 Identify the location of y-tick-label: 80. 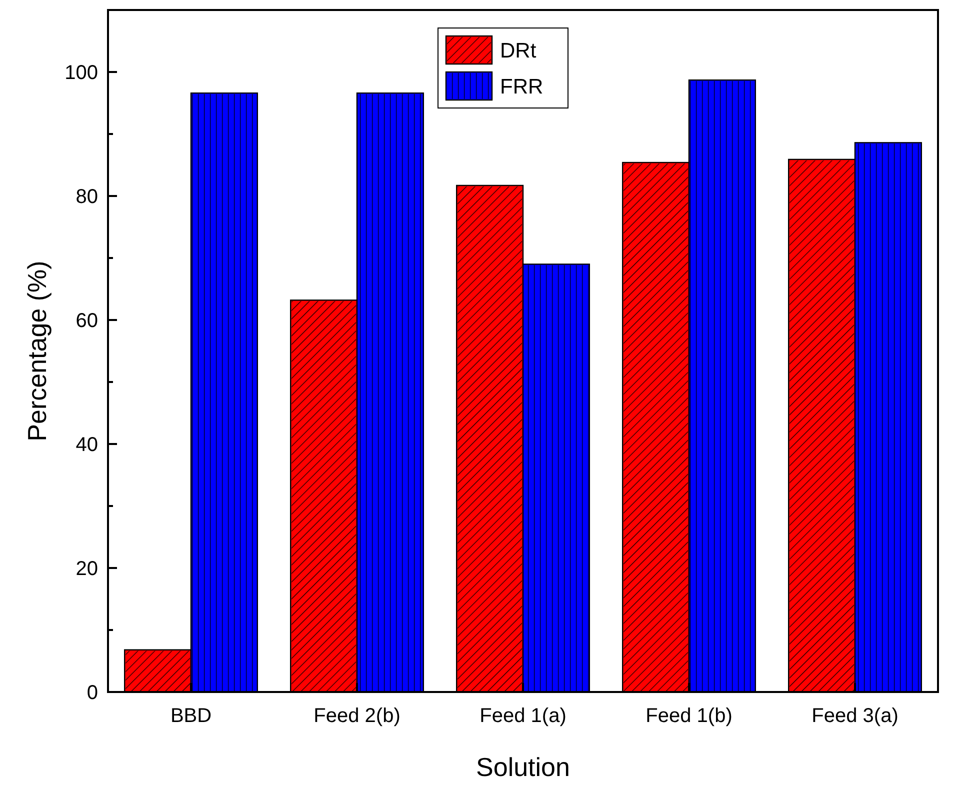
(87, 197).